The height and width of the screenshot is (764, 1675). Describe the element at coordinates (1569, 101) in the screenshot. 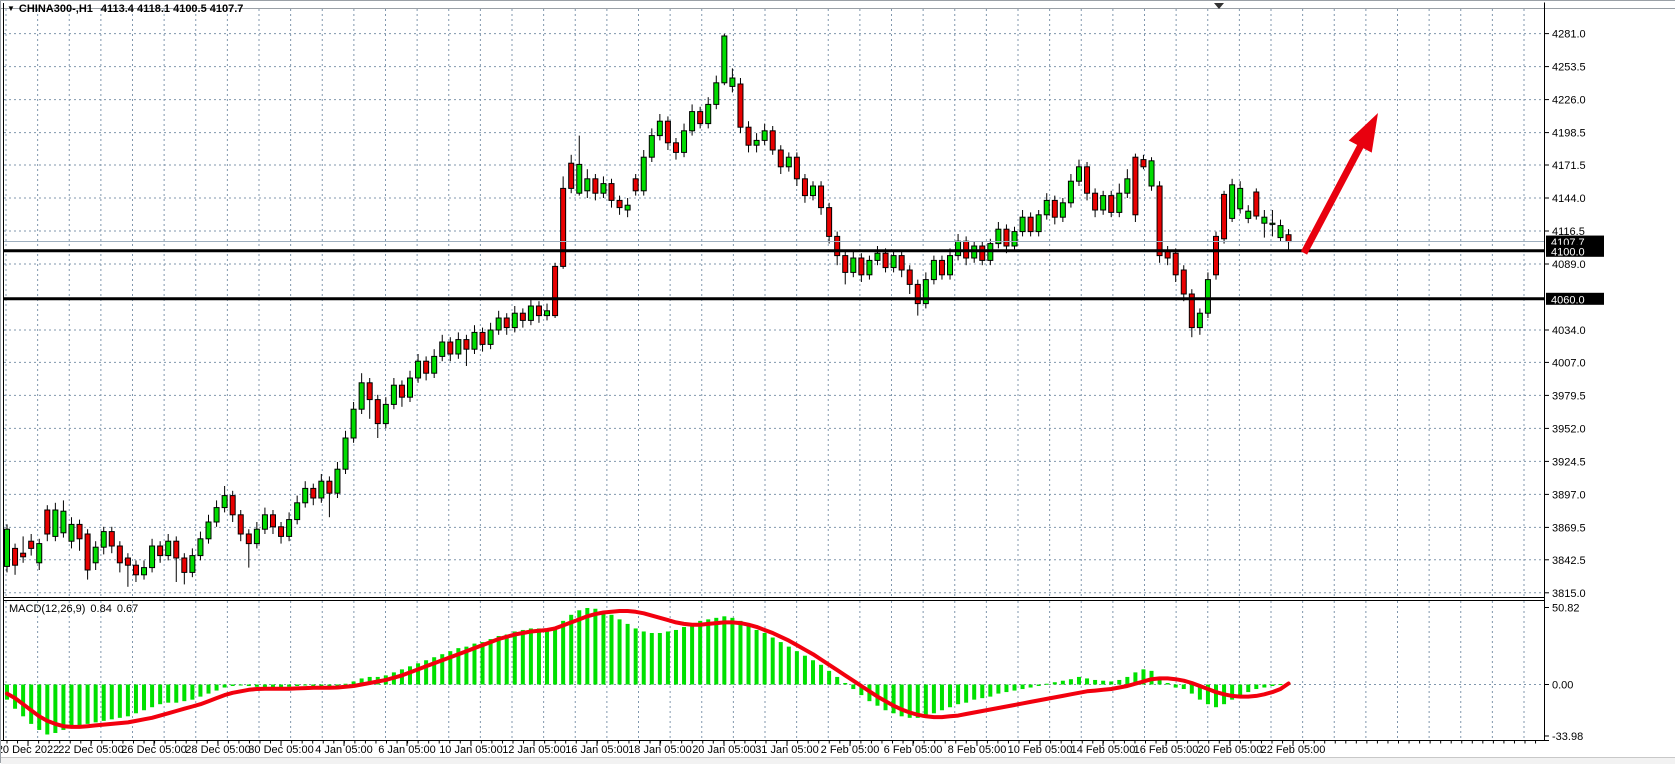

I see `price-axis-label: 4226.0` at that location.